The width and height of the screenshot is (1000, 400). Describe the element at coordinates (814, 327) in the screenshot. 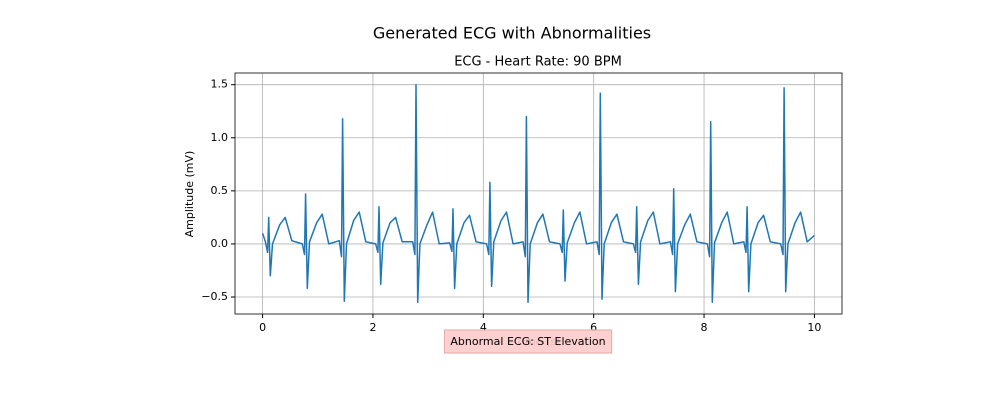

I see `x-tick-label: 10` at that location.